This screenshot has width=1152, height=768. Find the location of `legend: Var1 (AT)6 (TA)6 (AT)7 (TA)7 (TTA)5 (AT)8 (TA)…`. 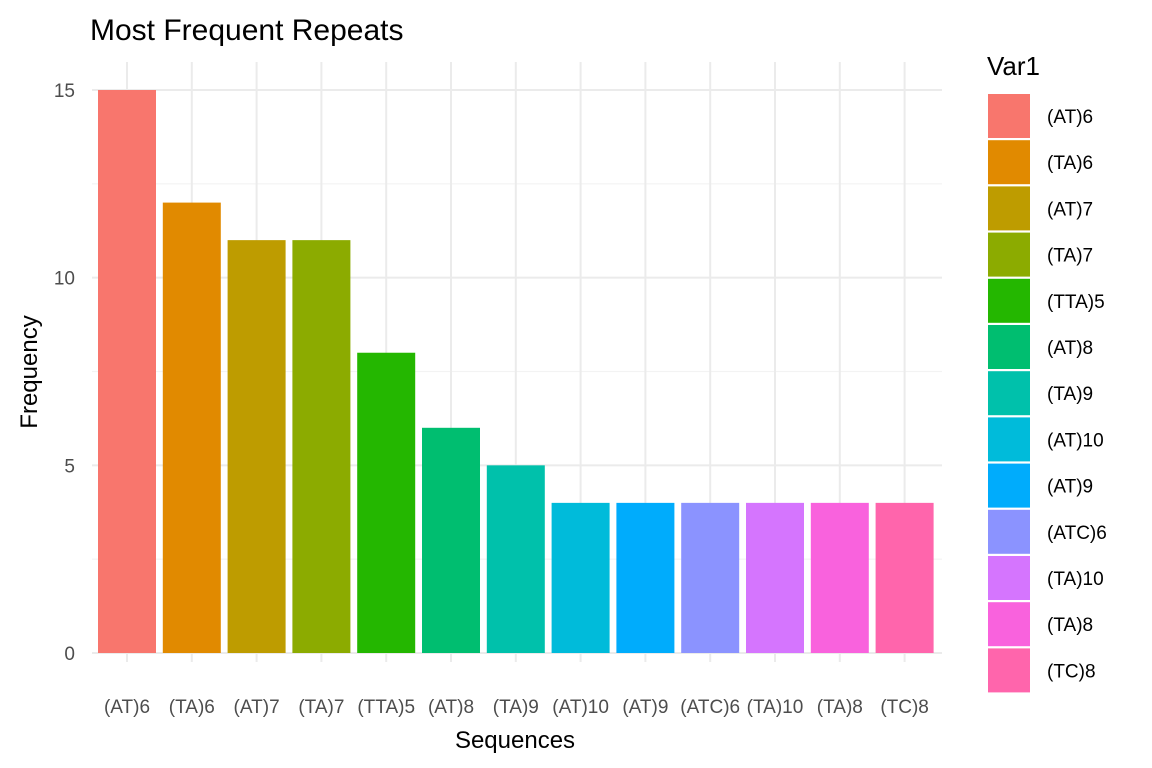

legend: Var1 (AT)6 (TA)6 (AT)7 (TA)7 (TTA)5 (AT)8 (TA)… is located at coordinates (1047, 372).